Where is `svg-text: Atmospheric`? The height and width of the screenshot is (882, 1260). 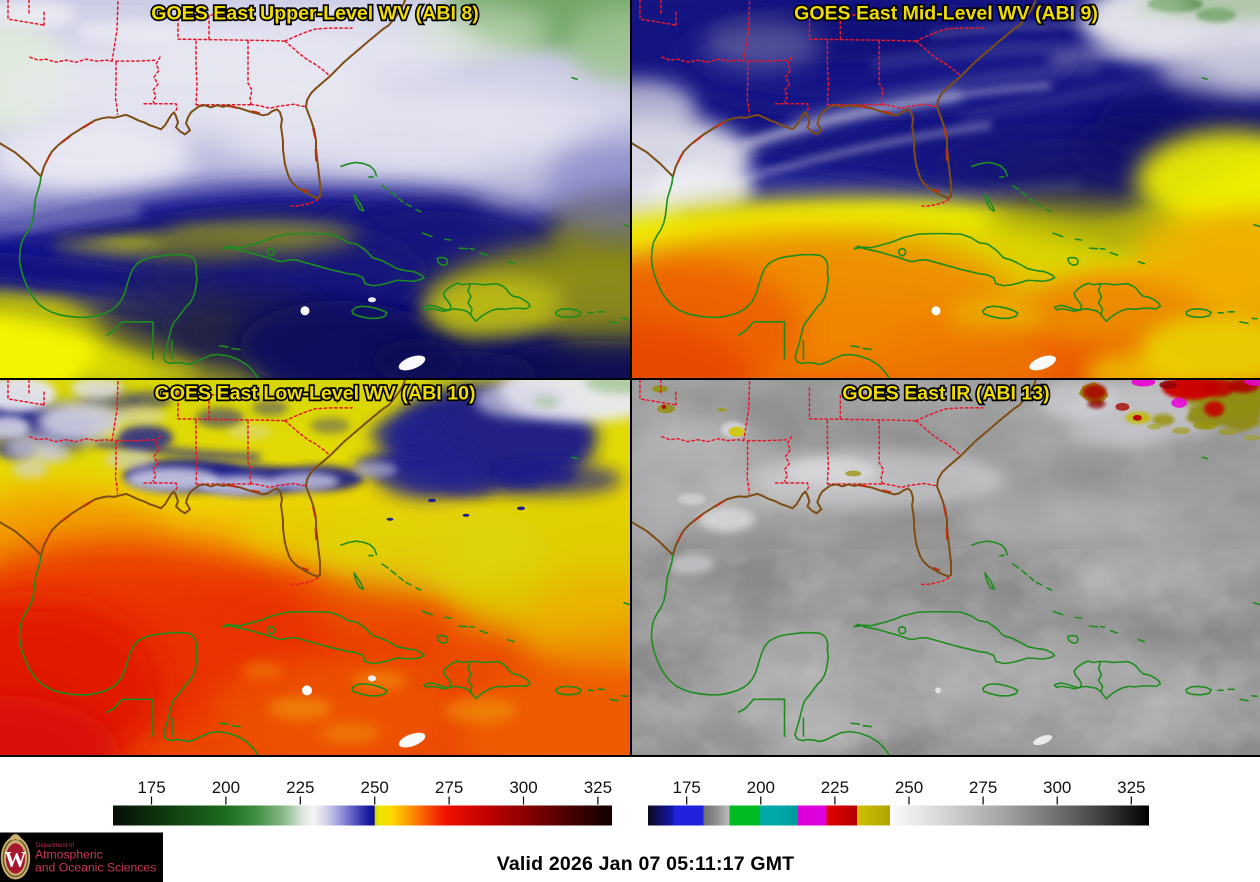 svg-text: Atmospheric is located at coordinates (69, 855).